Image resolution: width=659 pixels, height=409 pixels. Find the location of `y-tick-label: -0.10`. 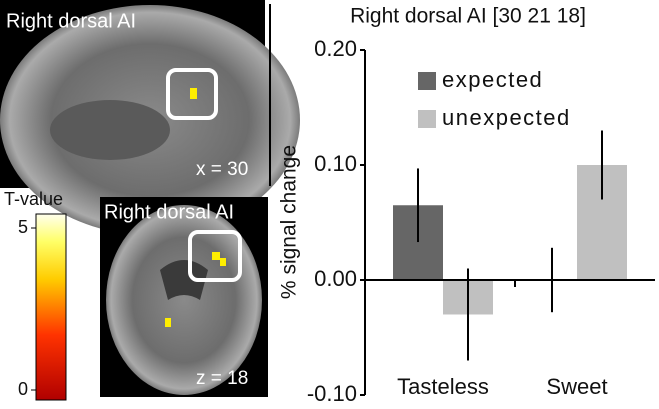

y-tick-label: -0.10 is located at coordinates (332, 393).